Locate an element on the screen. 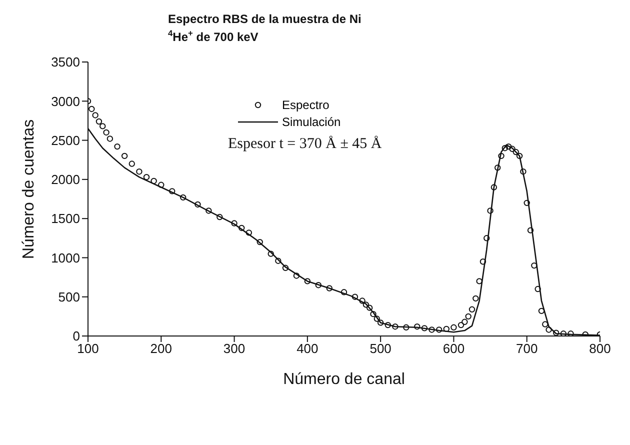 The width and height of the screenshot is (630, 445). x-tick-label: 100 is located at coordinates (88, 348).